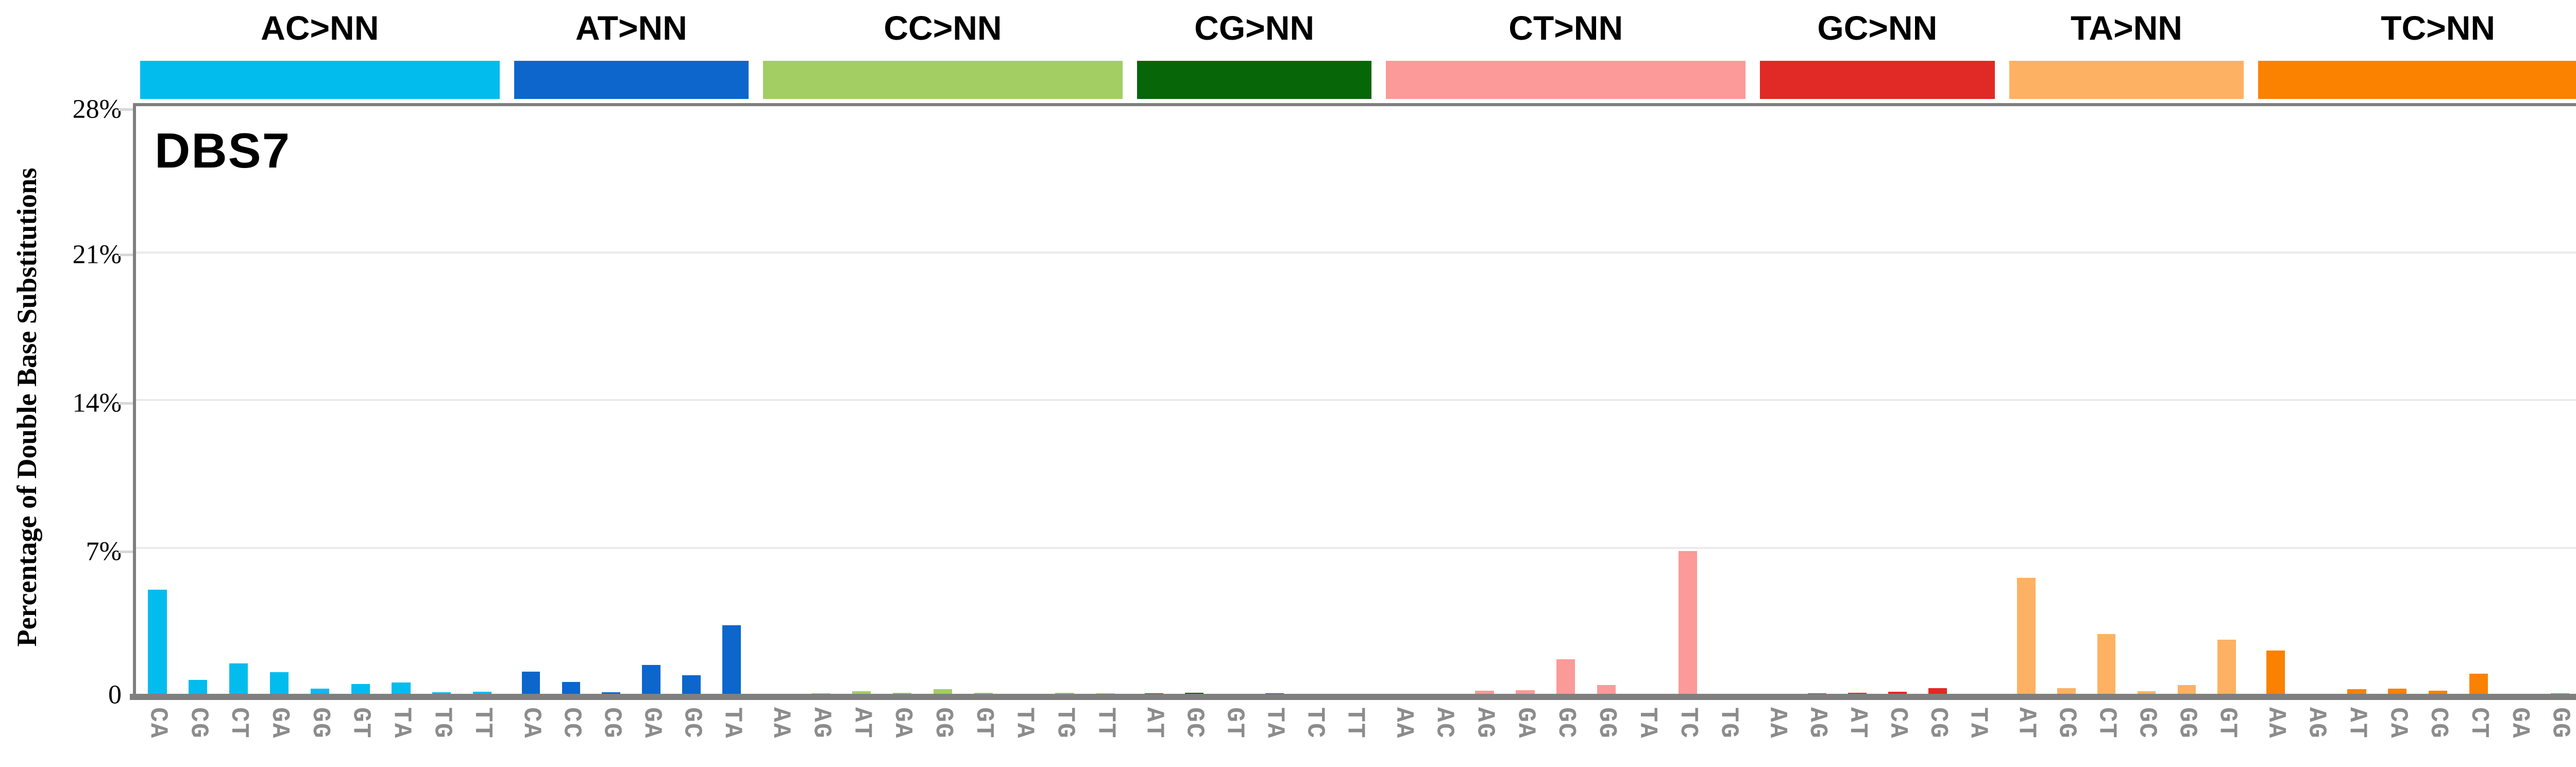 This screenshot has height=767, width=2576. What do you see at coordinates (2186, 689) in the screenshot?
I see `bar-ta-gg` at bounding box center [2186, 689].